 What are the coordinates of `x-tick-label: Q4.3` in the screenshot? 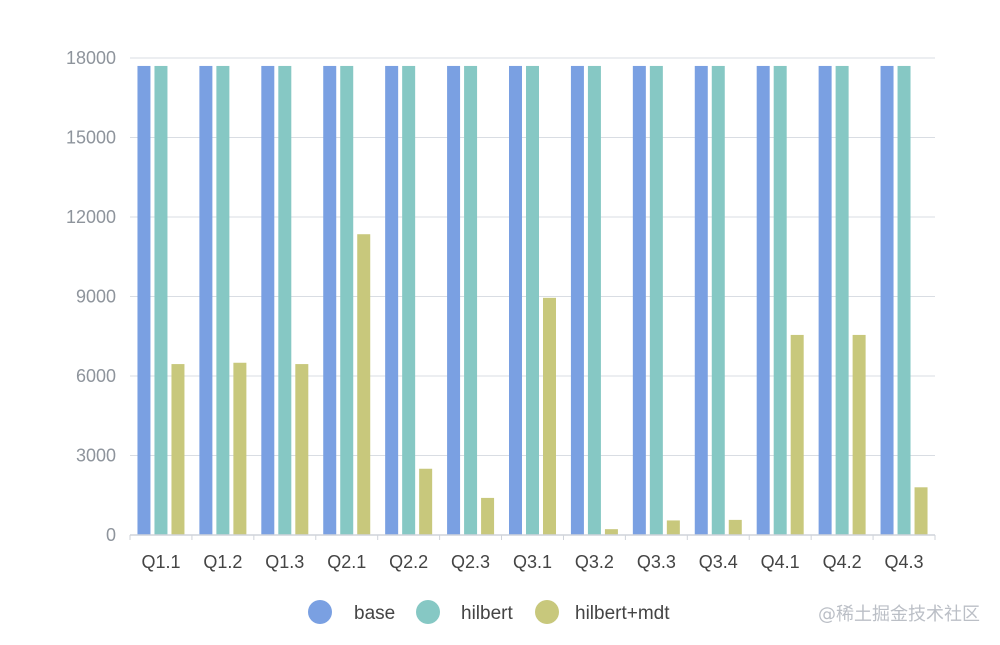 It's located at (904, 562).